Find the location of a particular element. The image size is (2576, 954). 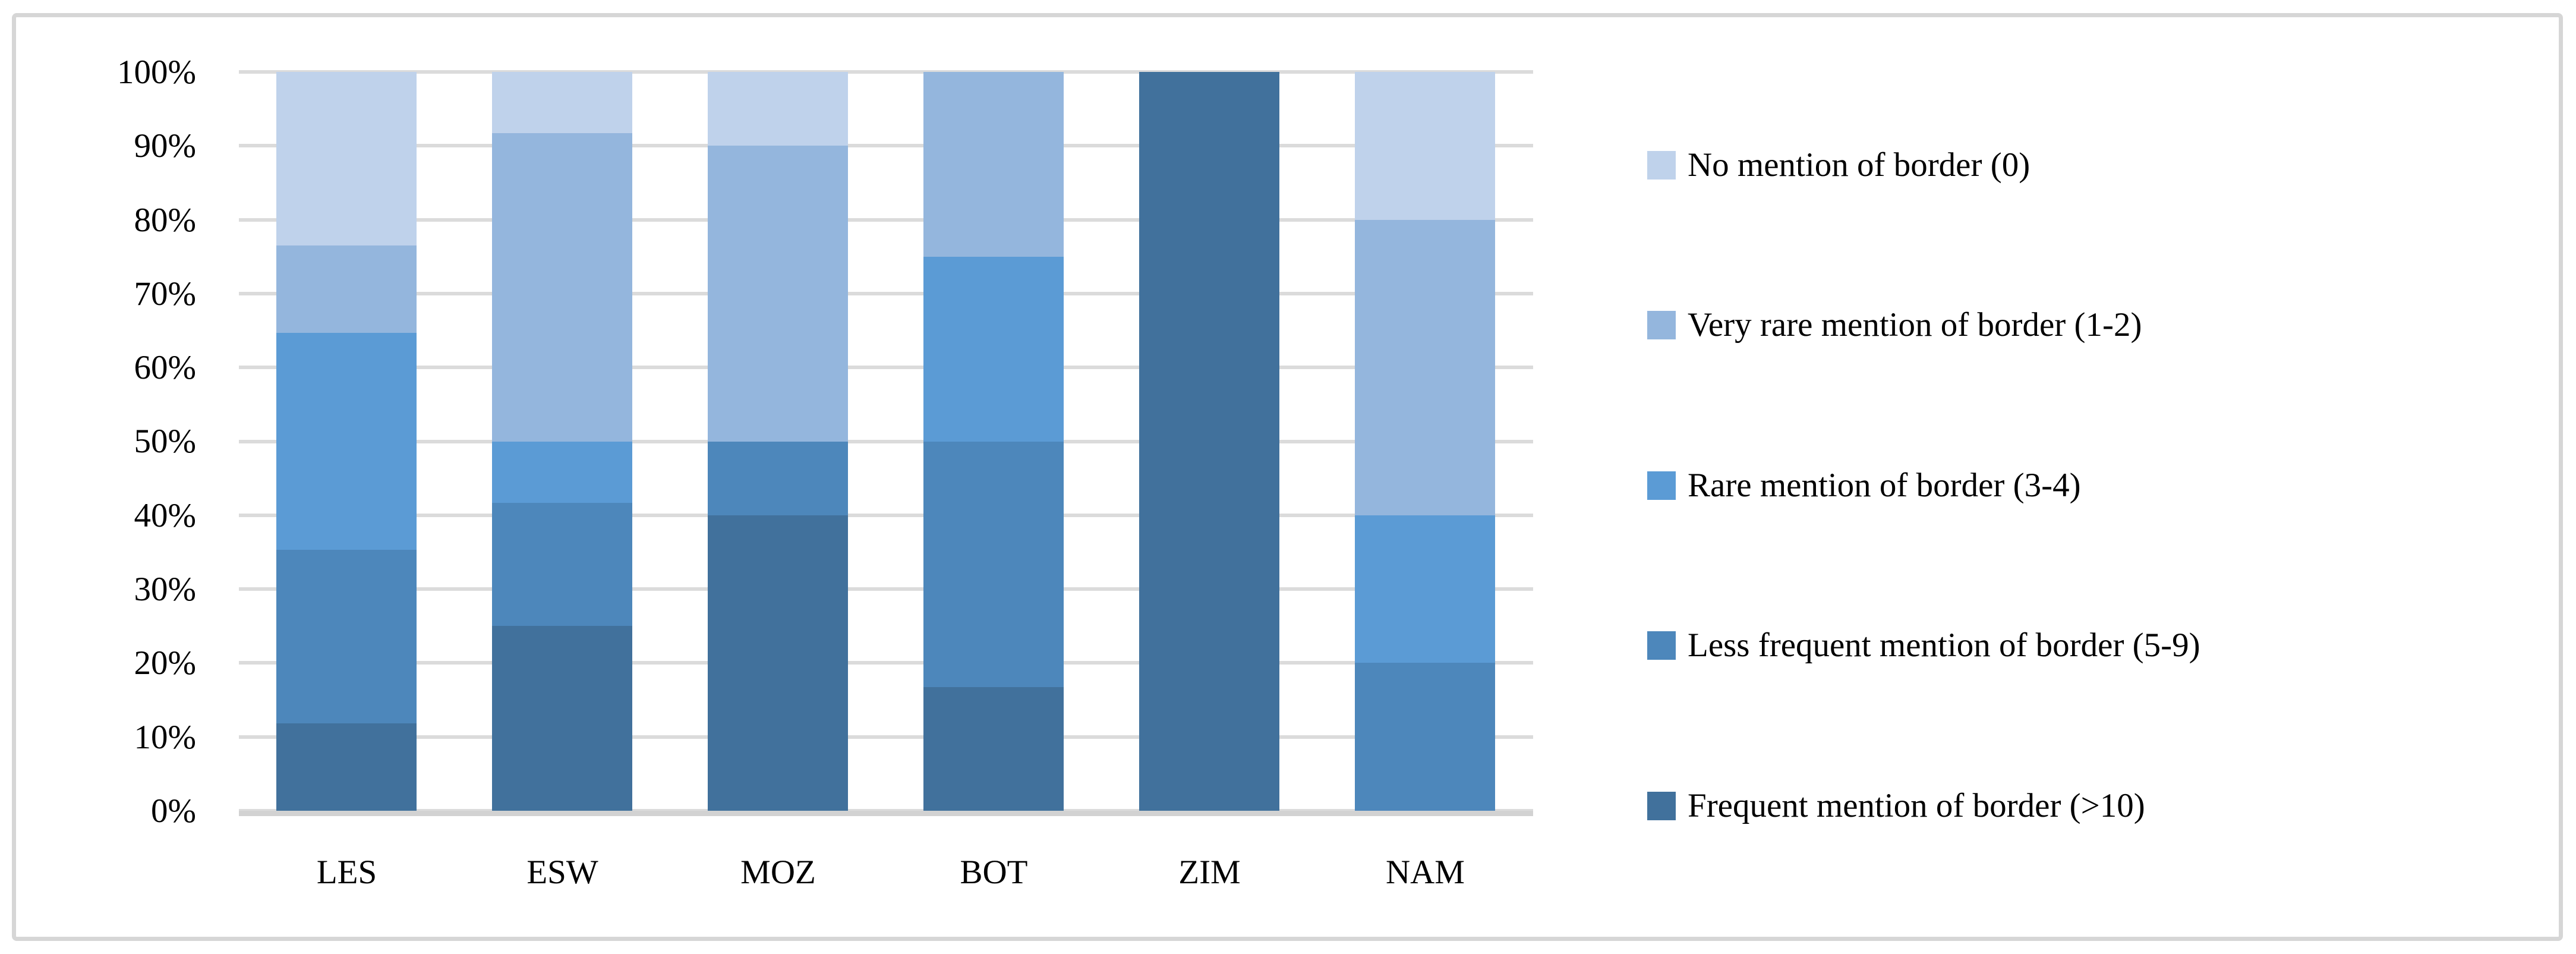

bar-moz is located at coordinates (778, 441).